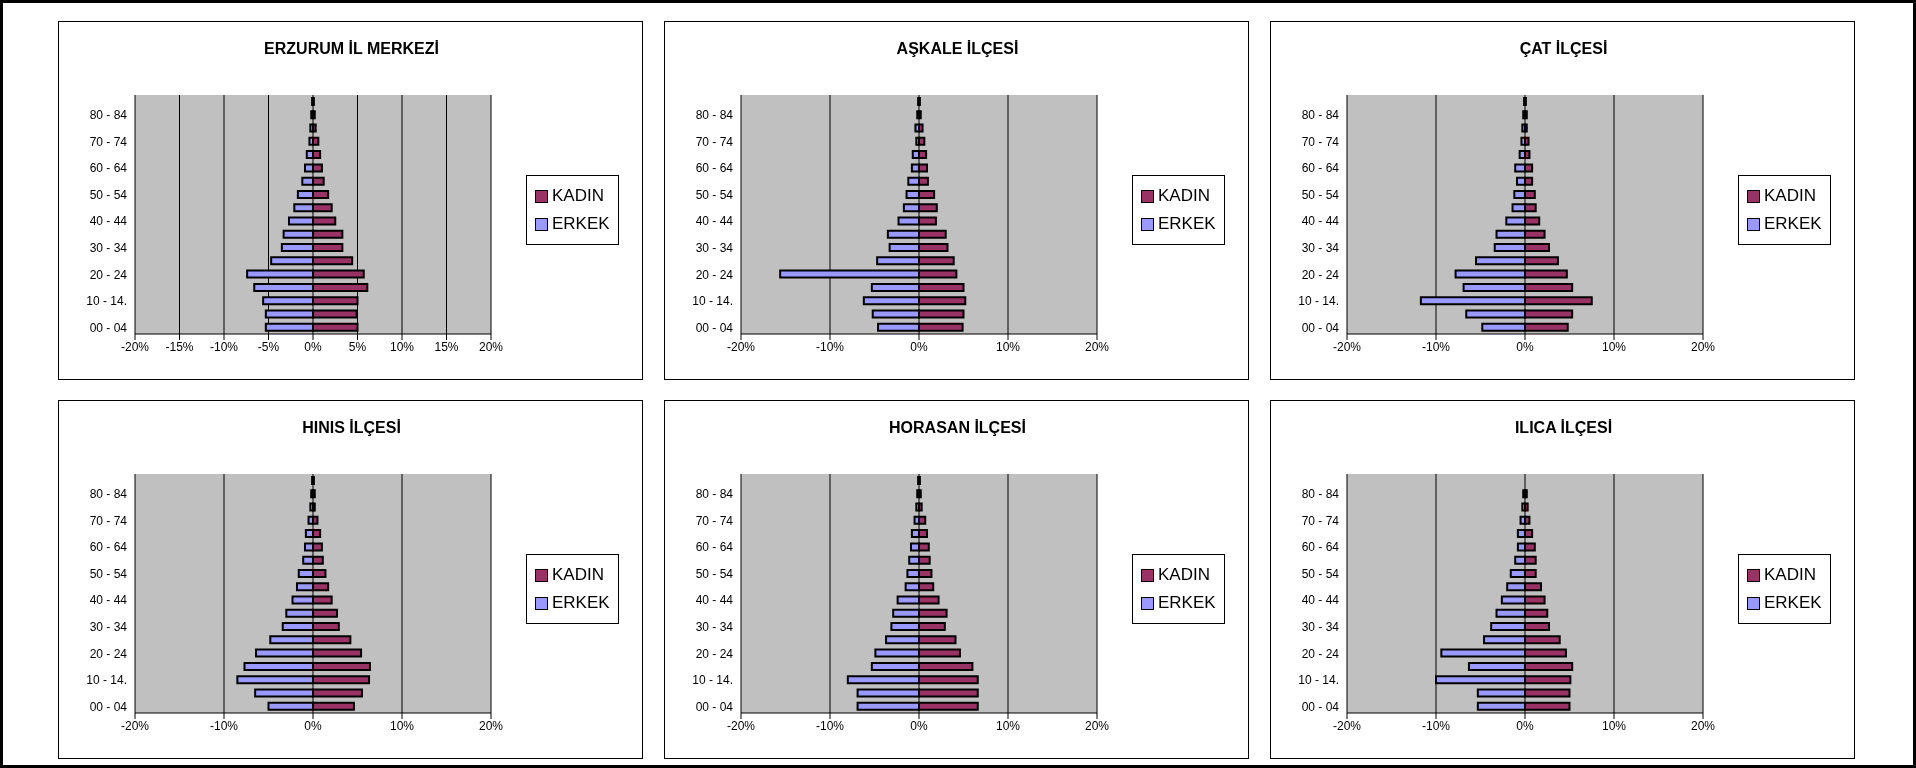 The image size is (1916, 768). What do you see at coordinates (357, 346) in the screenshot?
I see `x-tick-label: 5%` at bounding box center [357, 346].